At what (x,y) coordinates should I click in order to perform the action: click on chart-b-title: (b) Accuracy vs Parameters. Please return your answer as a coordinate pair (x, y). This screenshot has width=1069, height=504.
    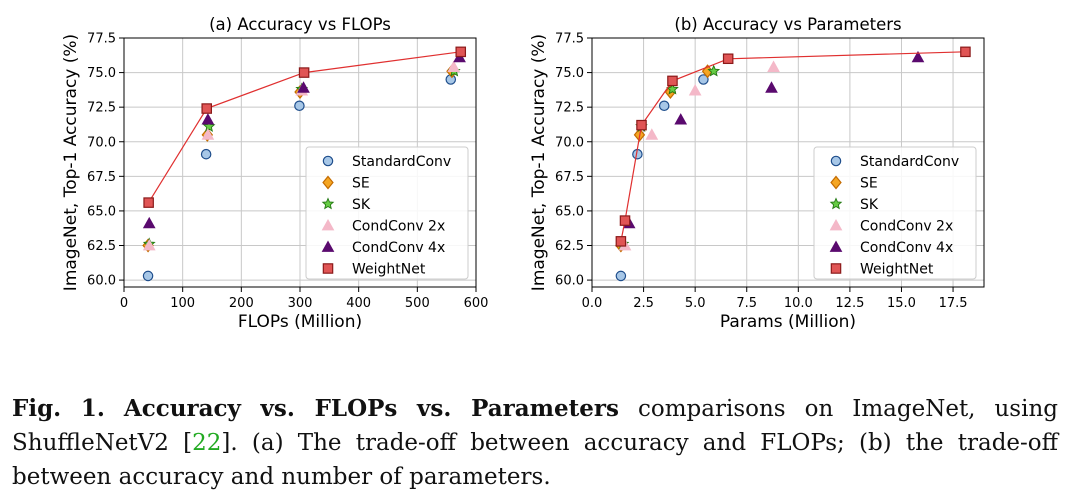
    Looking at the image, I should click on (787, 24).